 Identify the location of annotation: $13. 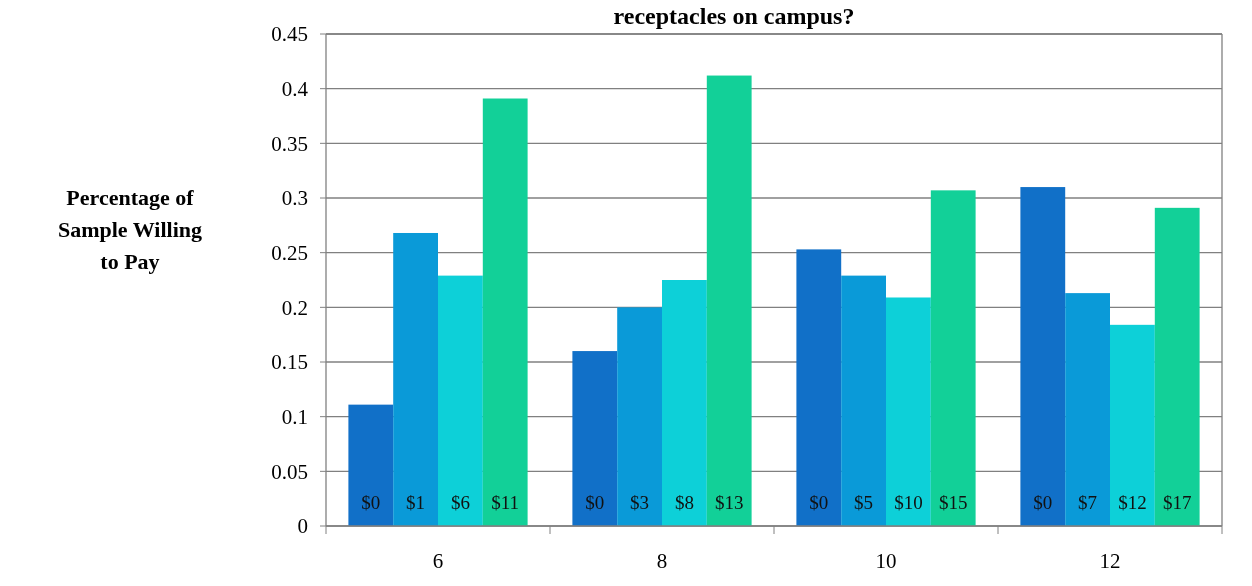
(729, 502).